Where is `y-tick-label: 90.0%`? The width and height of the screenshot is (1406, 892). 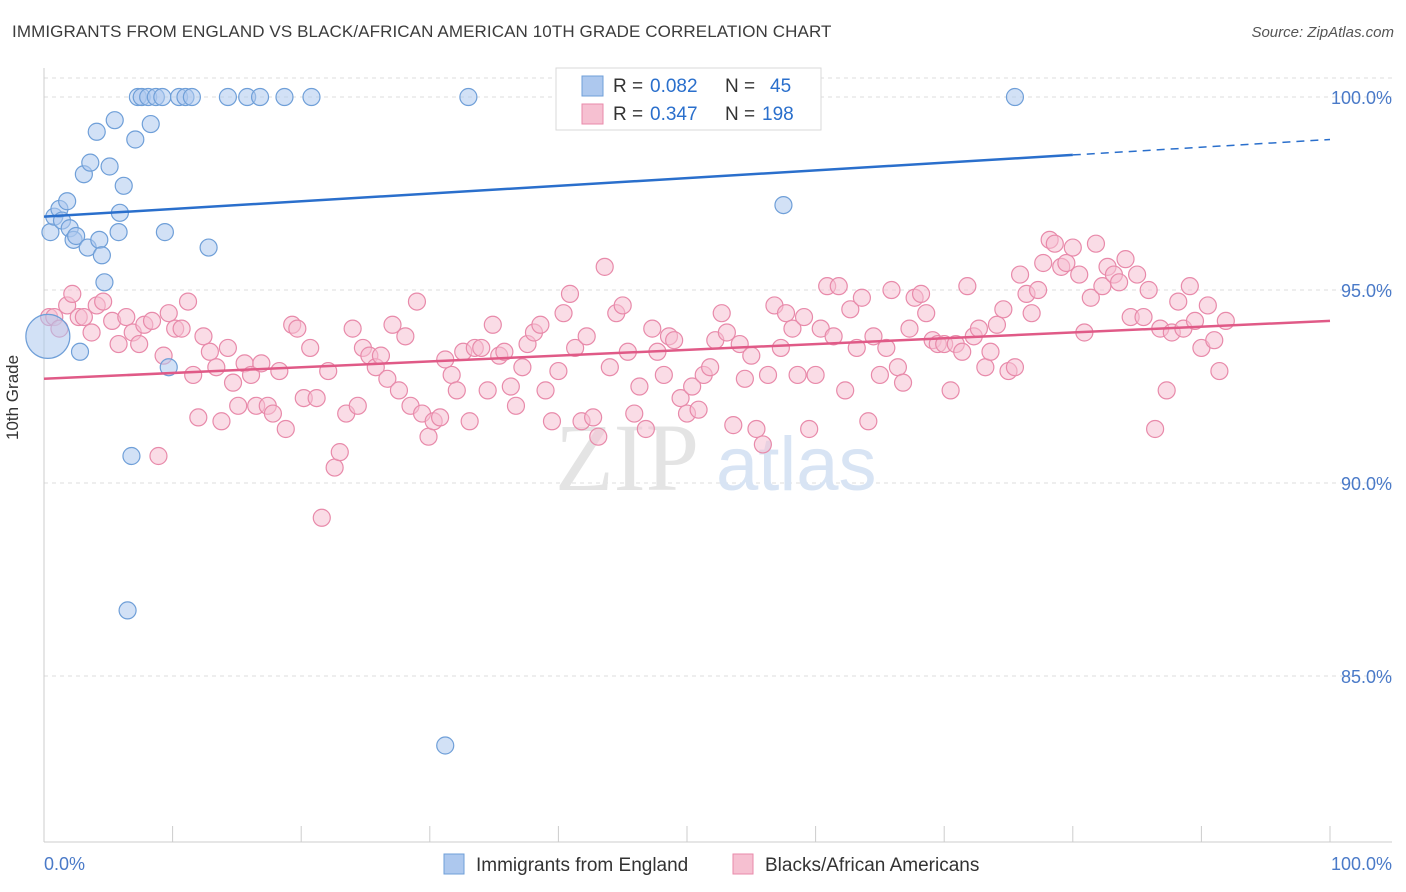
y-tick-label: 90.0% is located at coordinates (1366, 484).